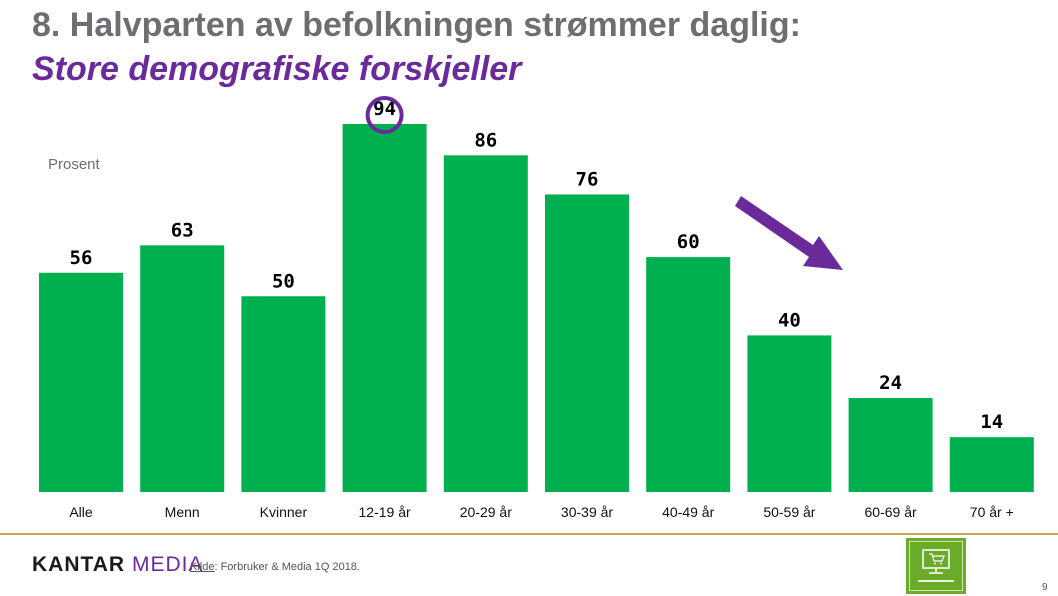 Image resolution: width=1058 pixels, height=596 pixels. What do you see at coordinates (587, 179) in the screenshot?
I see `data-label: 76` at bounding box center [587, 179].